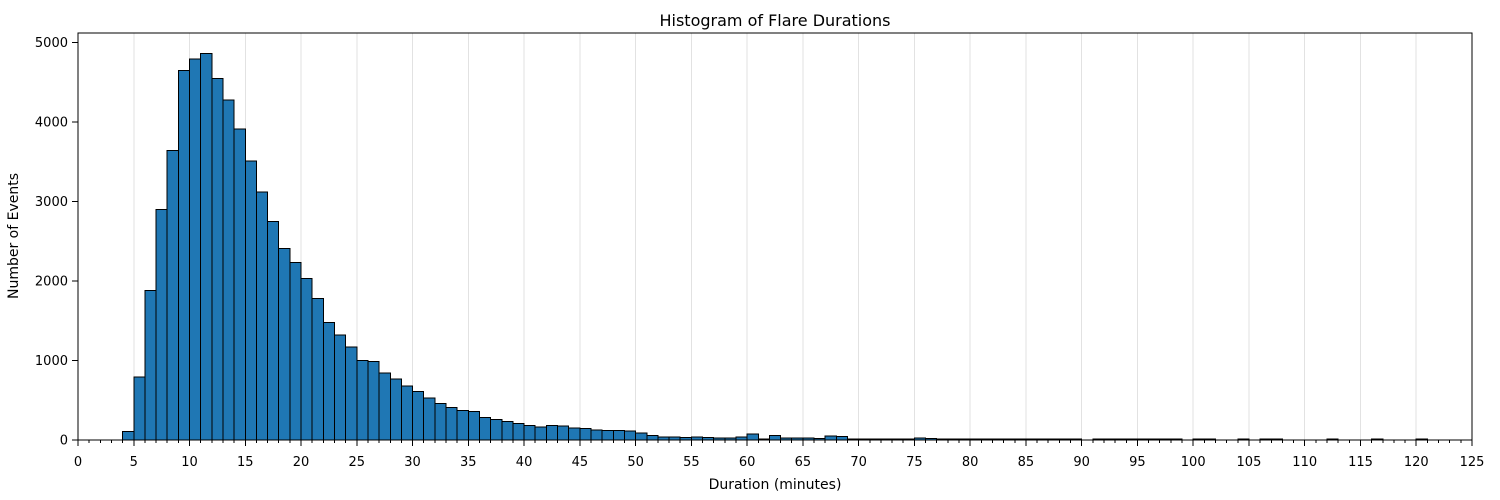 The image size is (1500, 500). Describe the element at coordinates (78, 462) in the screenshot. I see `x-tick-label: 0` at that location.